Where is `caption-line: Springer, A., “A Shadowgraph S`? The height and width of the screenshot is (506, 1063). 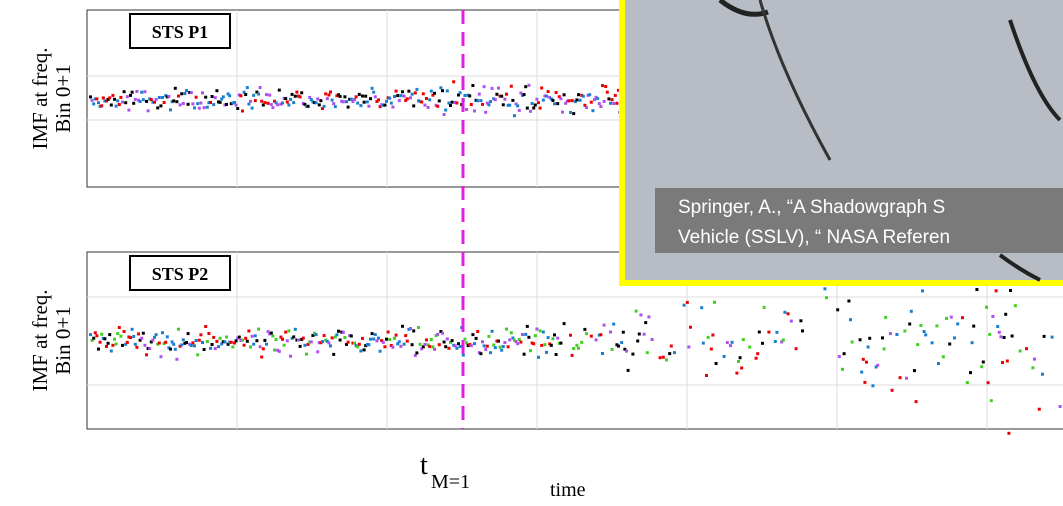
caption-line: Springer, A., “A Shadowgraph S is located at coordinates (811, 207).